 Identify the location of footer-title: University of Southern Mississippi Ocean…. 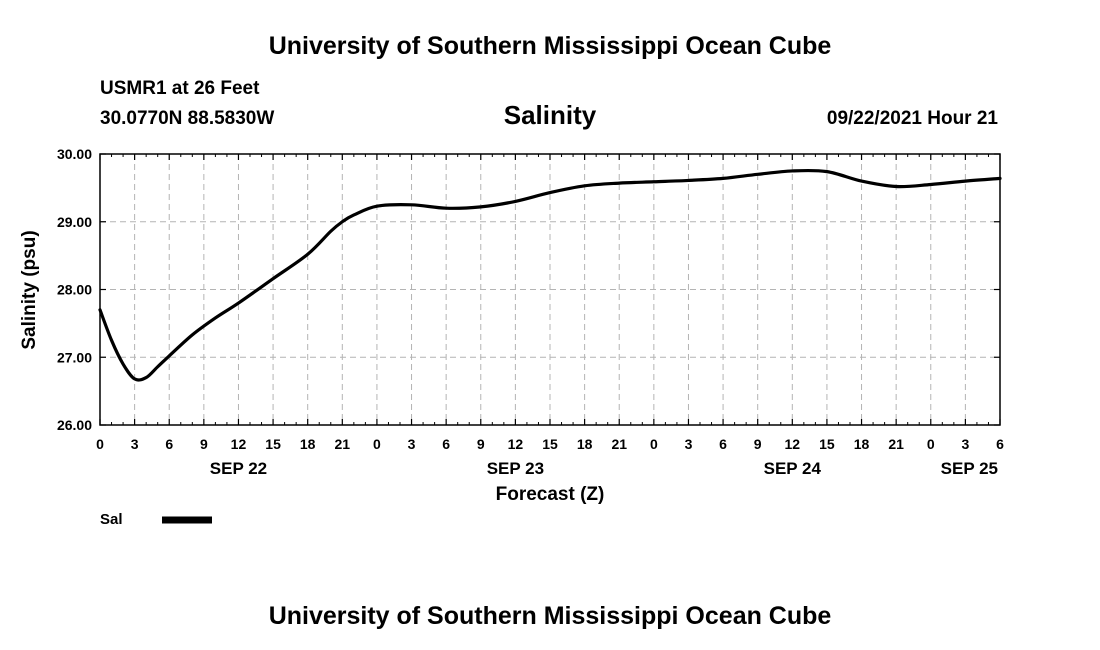
(550, 616).